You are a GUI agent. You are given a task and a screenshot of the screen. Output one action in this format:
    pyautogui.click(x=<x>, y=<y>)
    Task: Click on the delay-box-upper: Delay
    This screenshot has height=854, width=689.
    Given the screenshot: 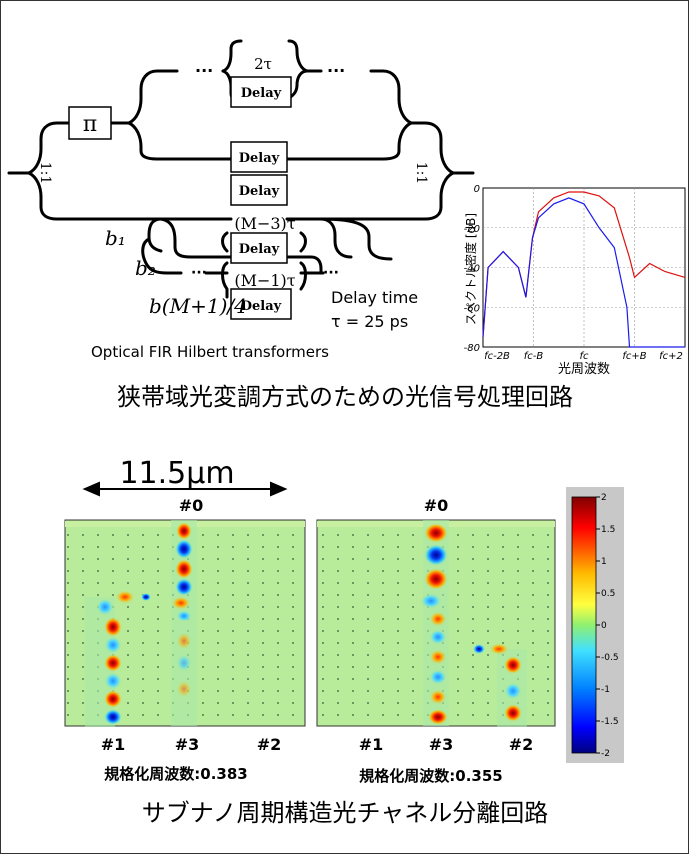 What is the action you would take?
    pyautogui.click(x=261, y=92)
    